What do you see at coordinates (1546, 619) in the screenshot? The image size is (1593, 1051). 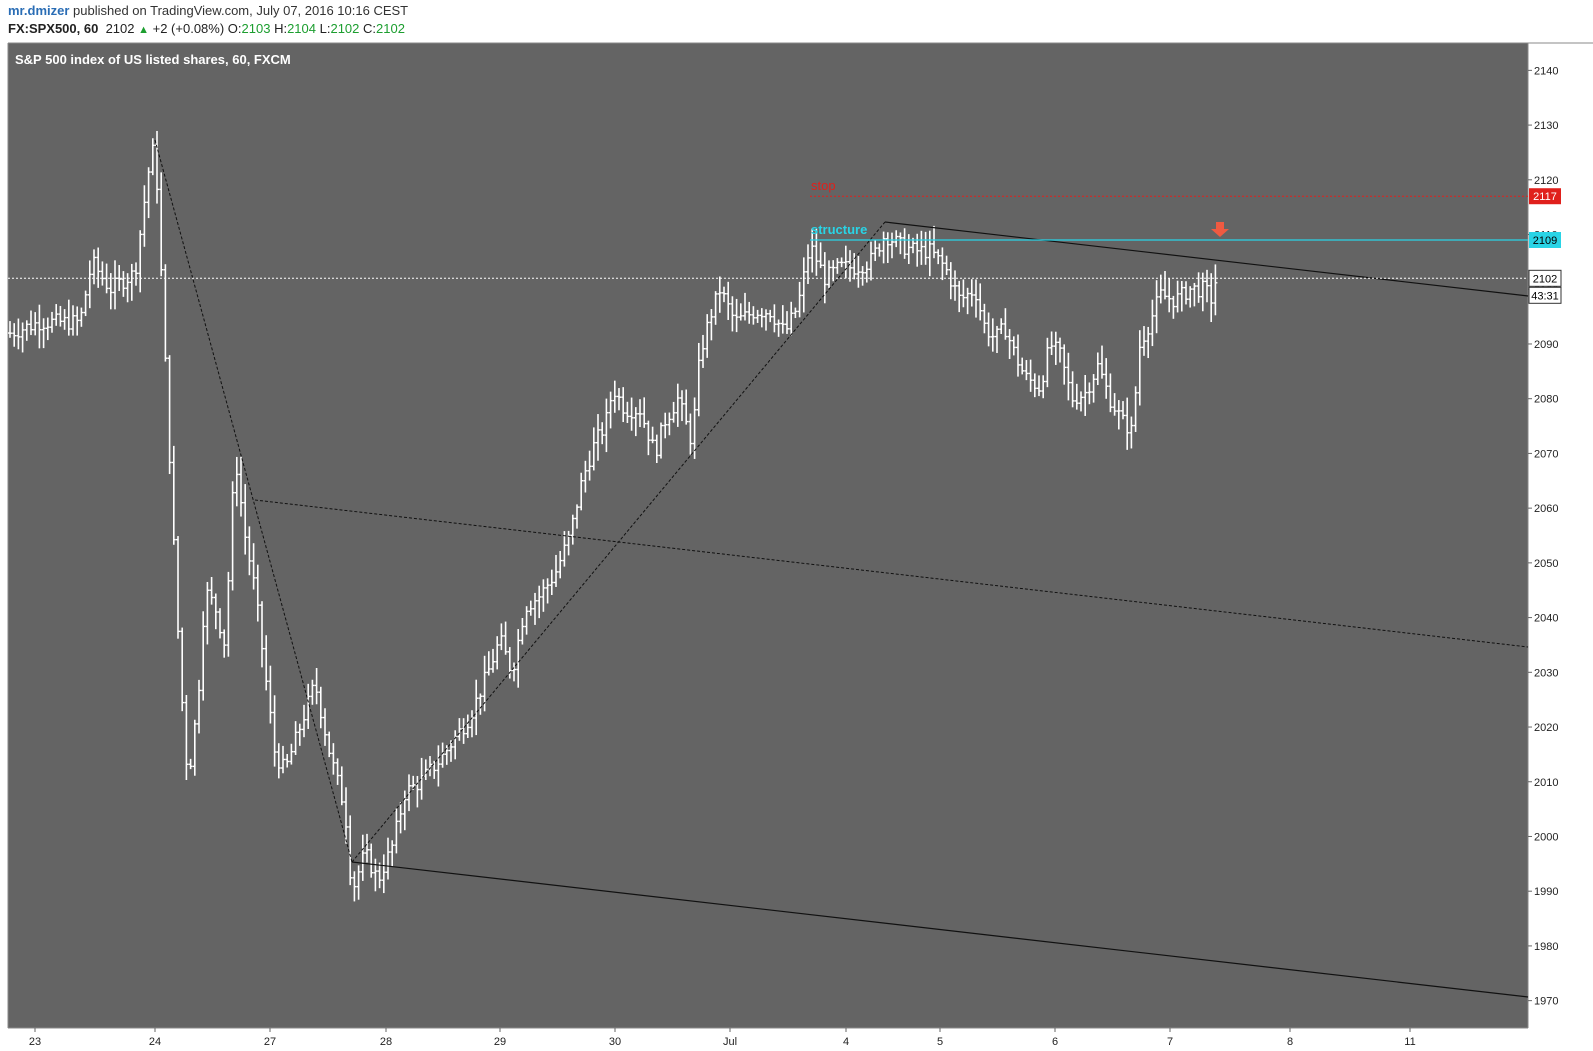 I see `y-tick-label: 2040` at bounding box center [1546, 619].